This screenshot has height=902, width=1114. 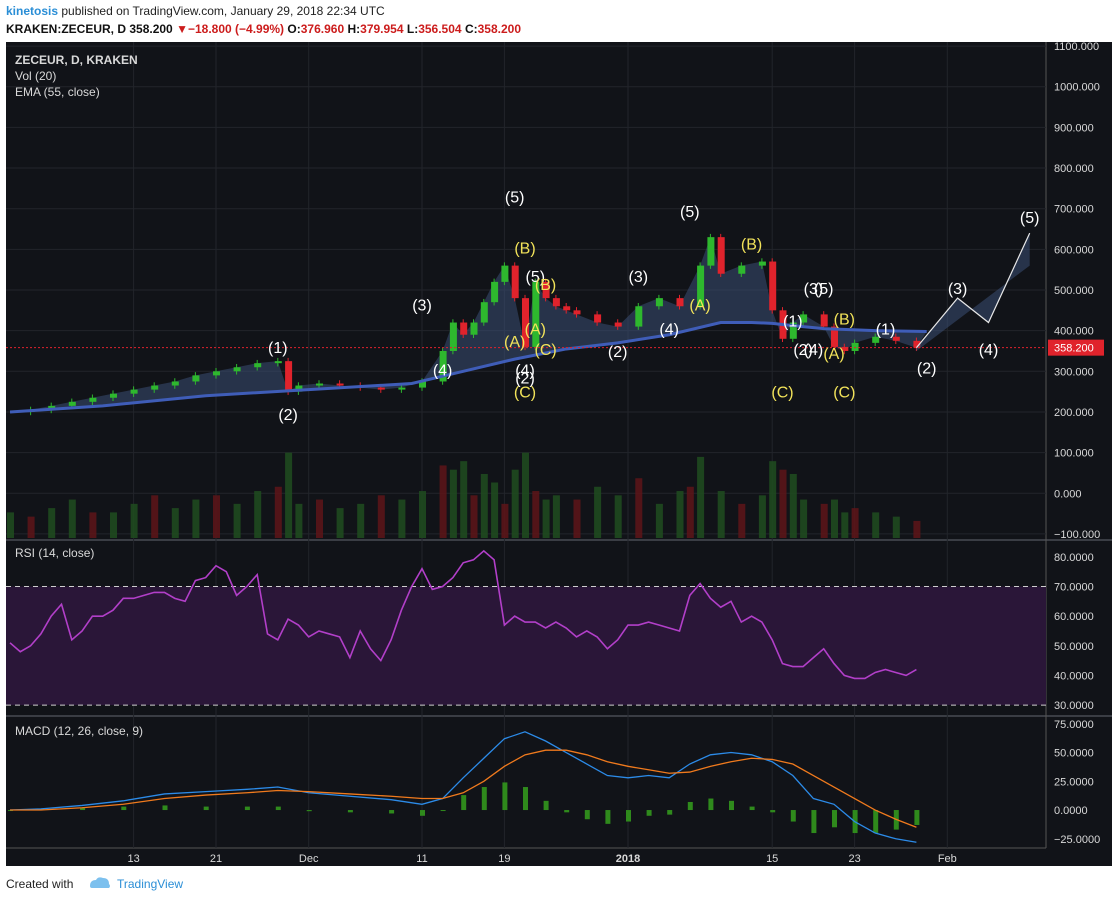 I want to click on rsi-line, so click(x=463, y=614).